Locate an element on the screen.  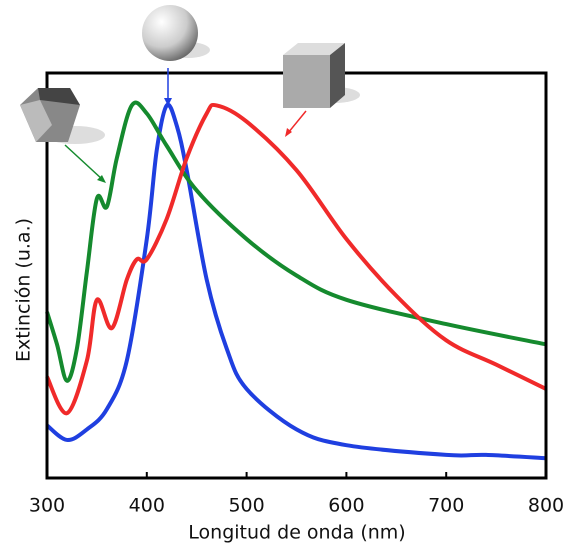
x-tick-label: 500 is located at coordinates (246, 506).